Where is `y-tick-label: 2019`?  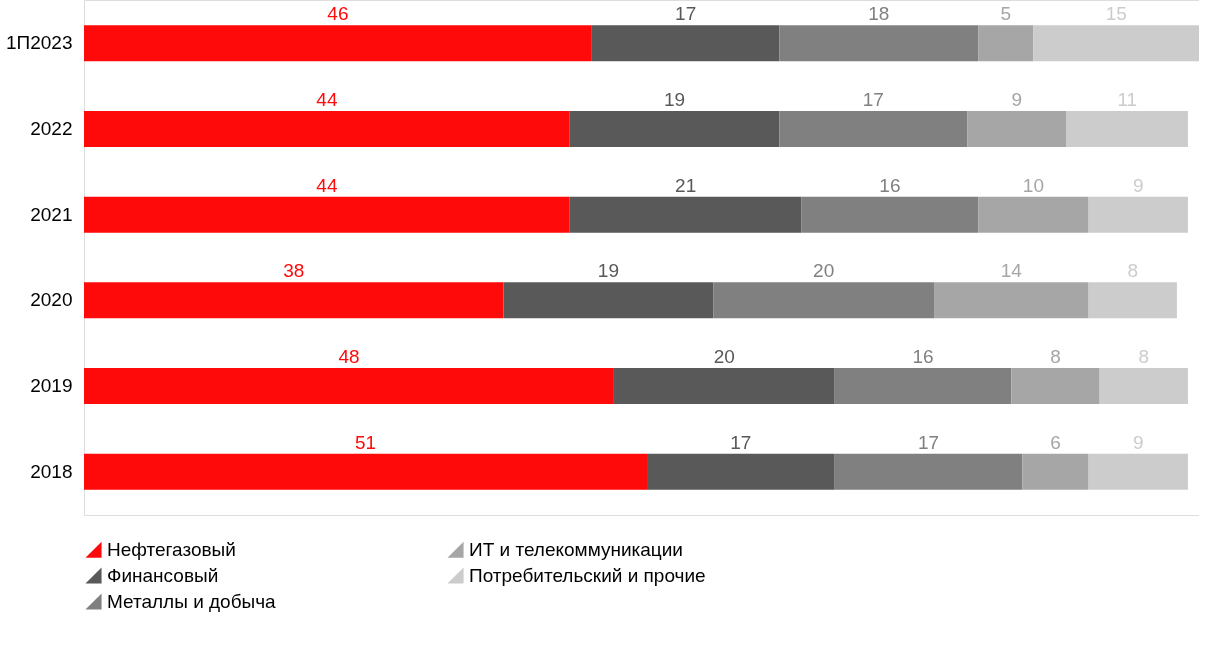
y-tick-label: 2019 is located at coordinates (51, 386).